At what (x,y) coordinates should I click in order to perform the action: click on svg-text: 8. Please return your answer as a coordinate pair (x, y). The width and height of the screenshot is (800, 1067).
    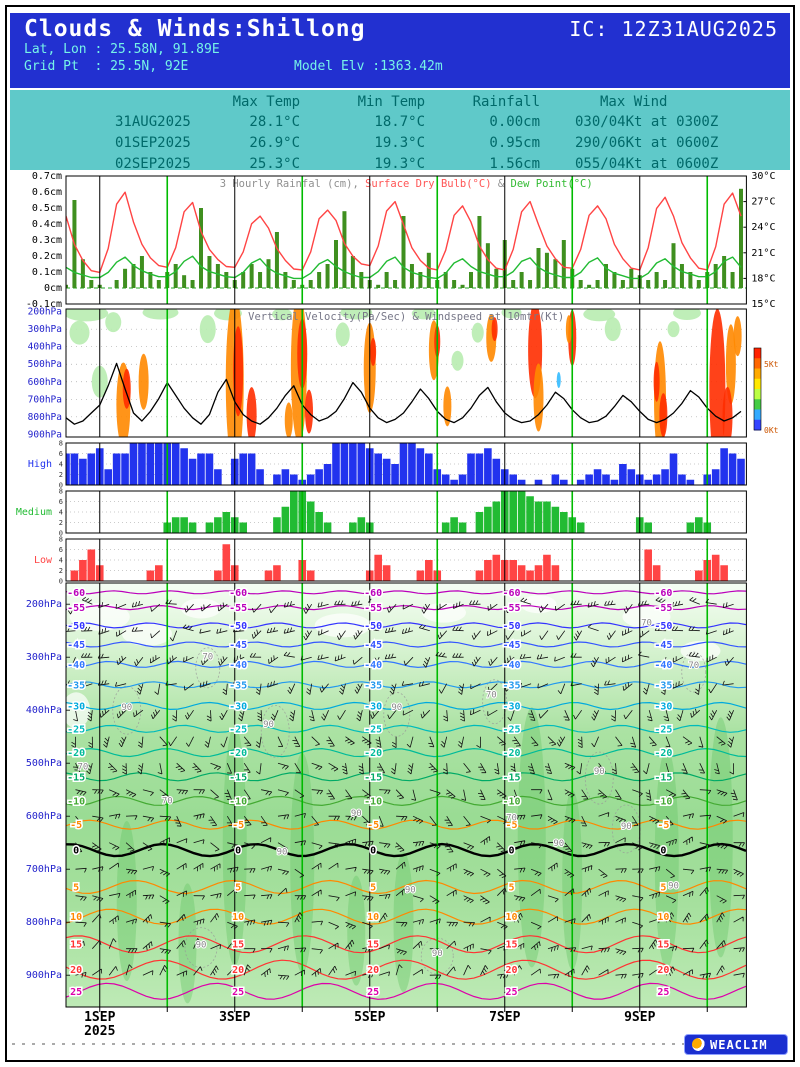
    Looking at the image, I should click on (61, 492).